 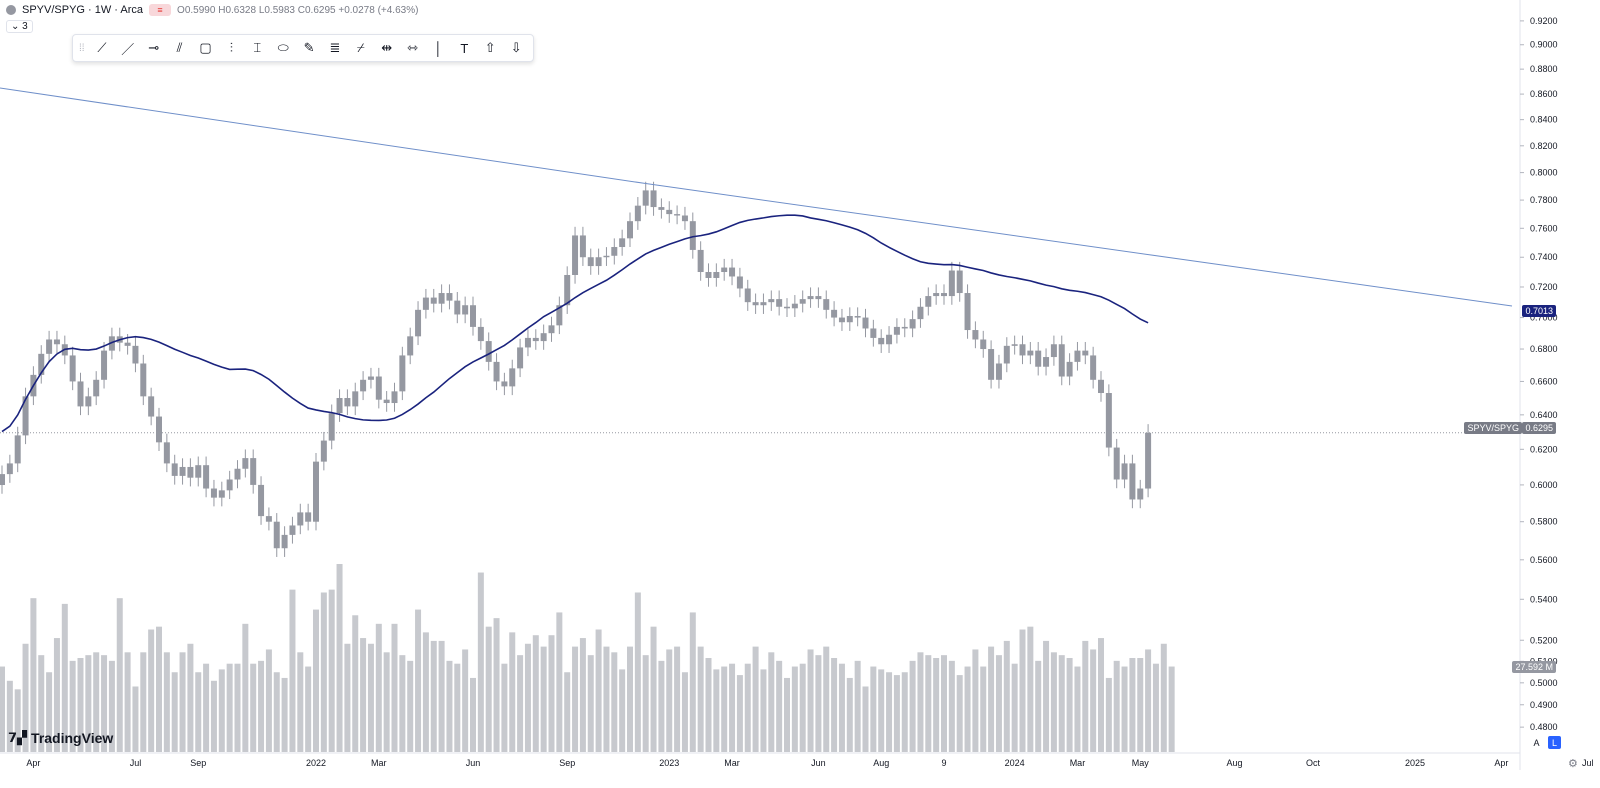 I want to click on indicator-count-toggle: ⌄ 3, so click(x=19, y=26).